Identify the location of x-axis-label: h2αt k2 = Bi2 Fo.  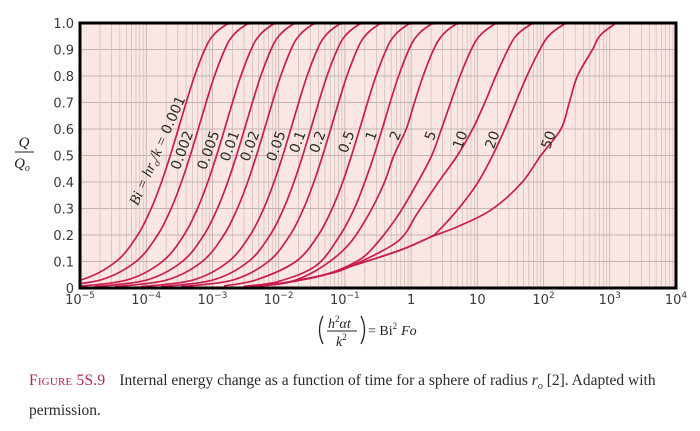
(367, 332).